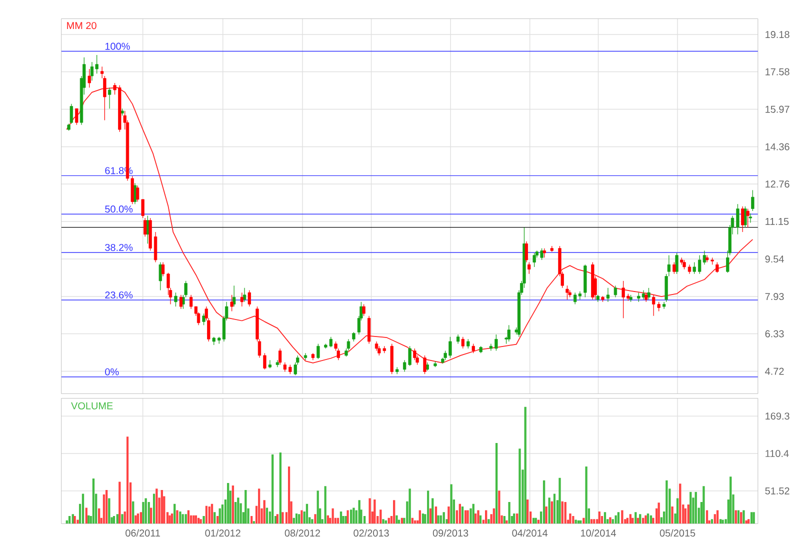 The height and width of the screenshot is (542, 800). I want to click on x-tick-label: 04/2014, so click(530, 532).